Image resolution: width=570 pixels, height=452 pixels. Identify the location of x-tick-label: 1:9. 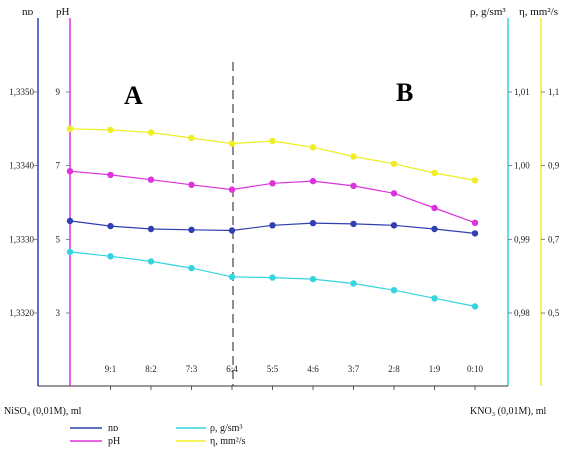
(435, 369).